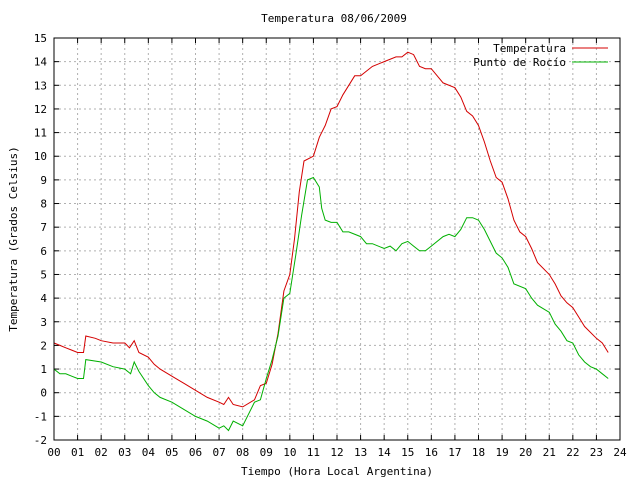 The image size is (640, 480). I want to click on chart-title: Temperatura 08/06/2009, so click(334, 18).